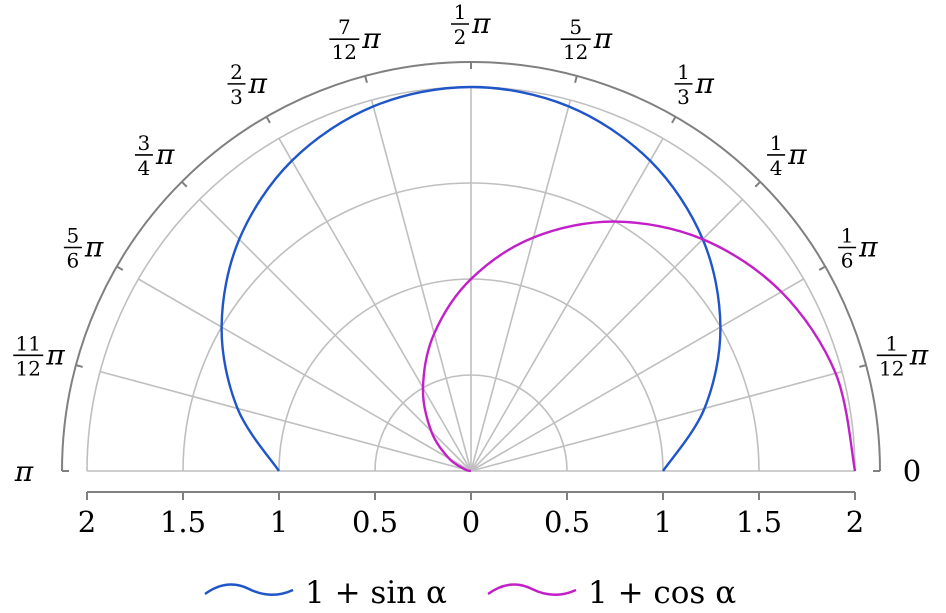 This screenshot has height=613, width=946. Describe the element at coordinates (662, 593) in the screenshot. I see `legend-label: 1 + cos α` at that location.